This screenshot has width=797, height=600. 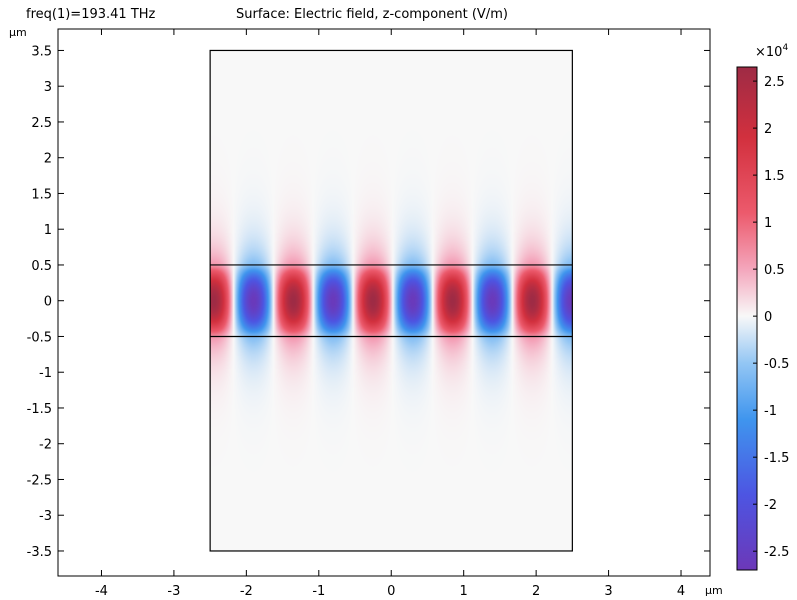 I want to click on colorbar-tick-label: 1, so click(x=768, y=223).